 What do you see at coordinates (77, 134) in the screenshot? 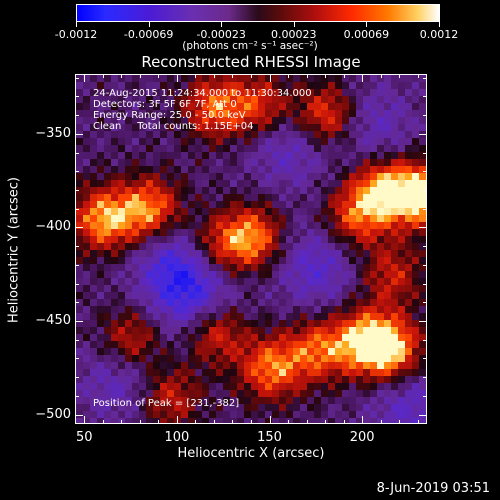
I see `y-minor-tick` at bounding box center [77, 134].